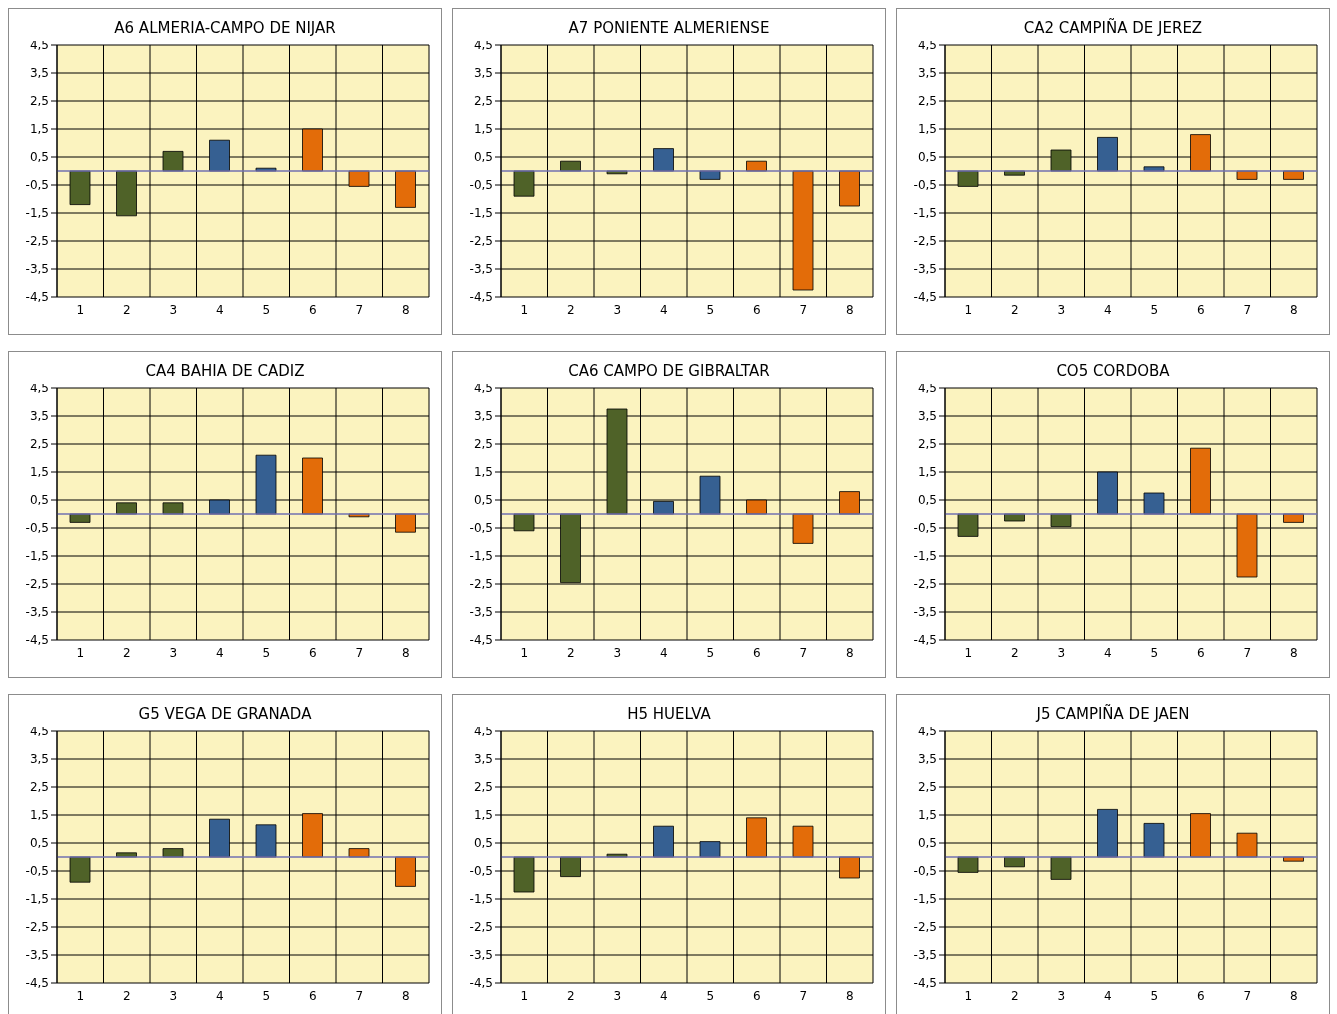 The width and height of the screenshot is (1337, 1014). Describe the element at coordinates (669, 714) in the screenshot. I see `chart-title: H5 HUELVA` at that location.